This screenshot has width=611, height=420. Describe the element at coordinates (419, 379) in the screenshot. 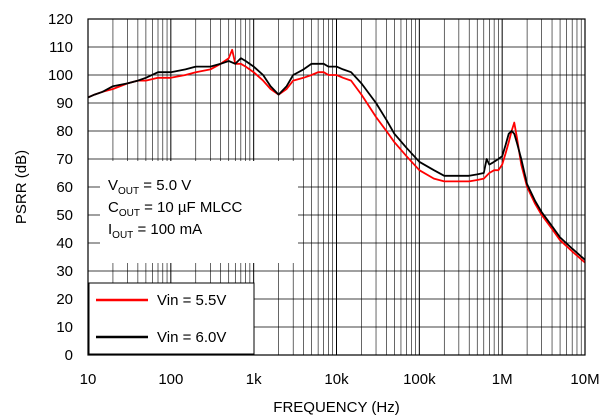

I see `x-tick-label: 100k` at that location.